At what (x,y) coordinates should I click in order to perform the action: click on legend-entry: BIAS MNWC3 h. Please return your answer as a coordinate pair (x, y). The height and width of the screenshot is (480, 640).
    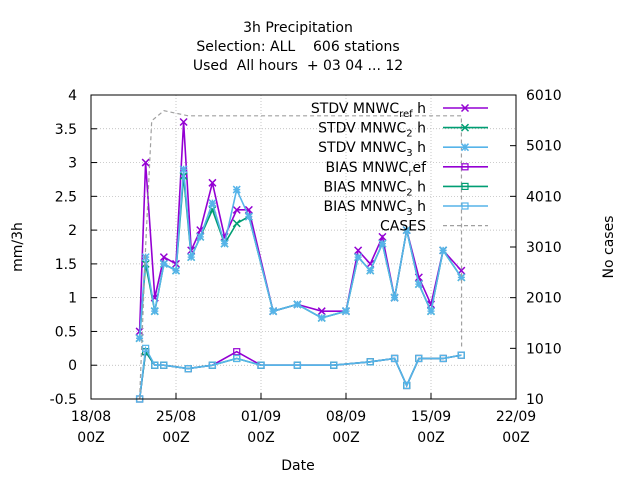
    Looking at the image, I should click on (405, 208).